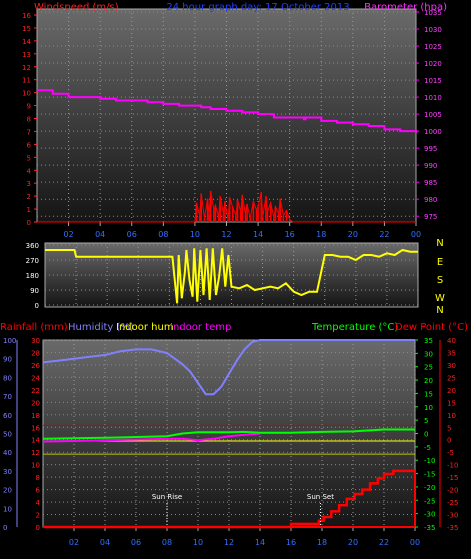  What do you see at coordinates (38, 478) in the screenshot?
I see `rain-tick-label: 8` at bounding box center [38, 478].